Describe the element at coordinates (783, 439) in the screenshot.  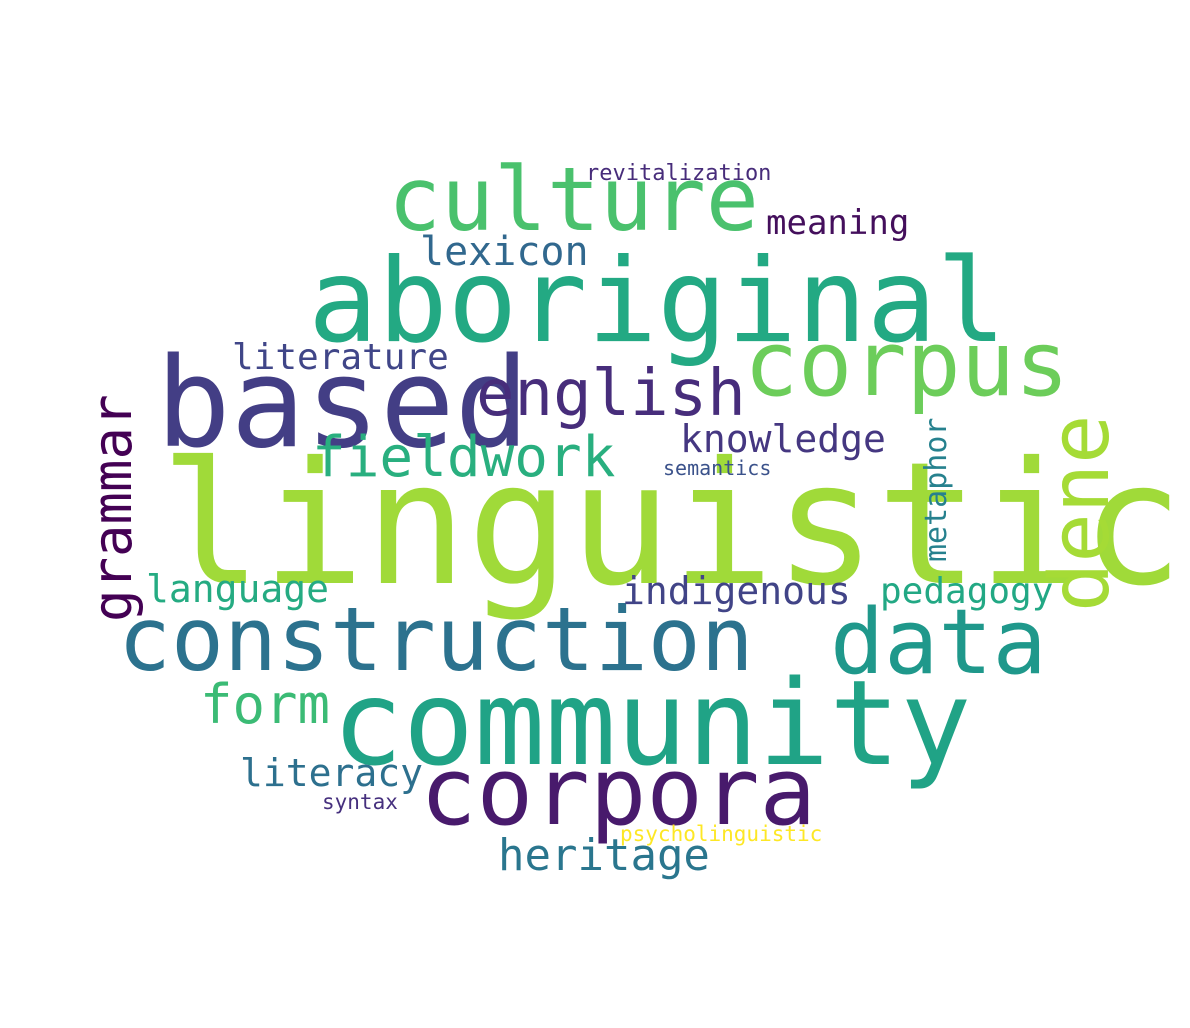
I see `word-knowledge: knowledge` at that location.